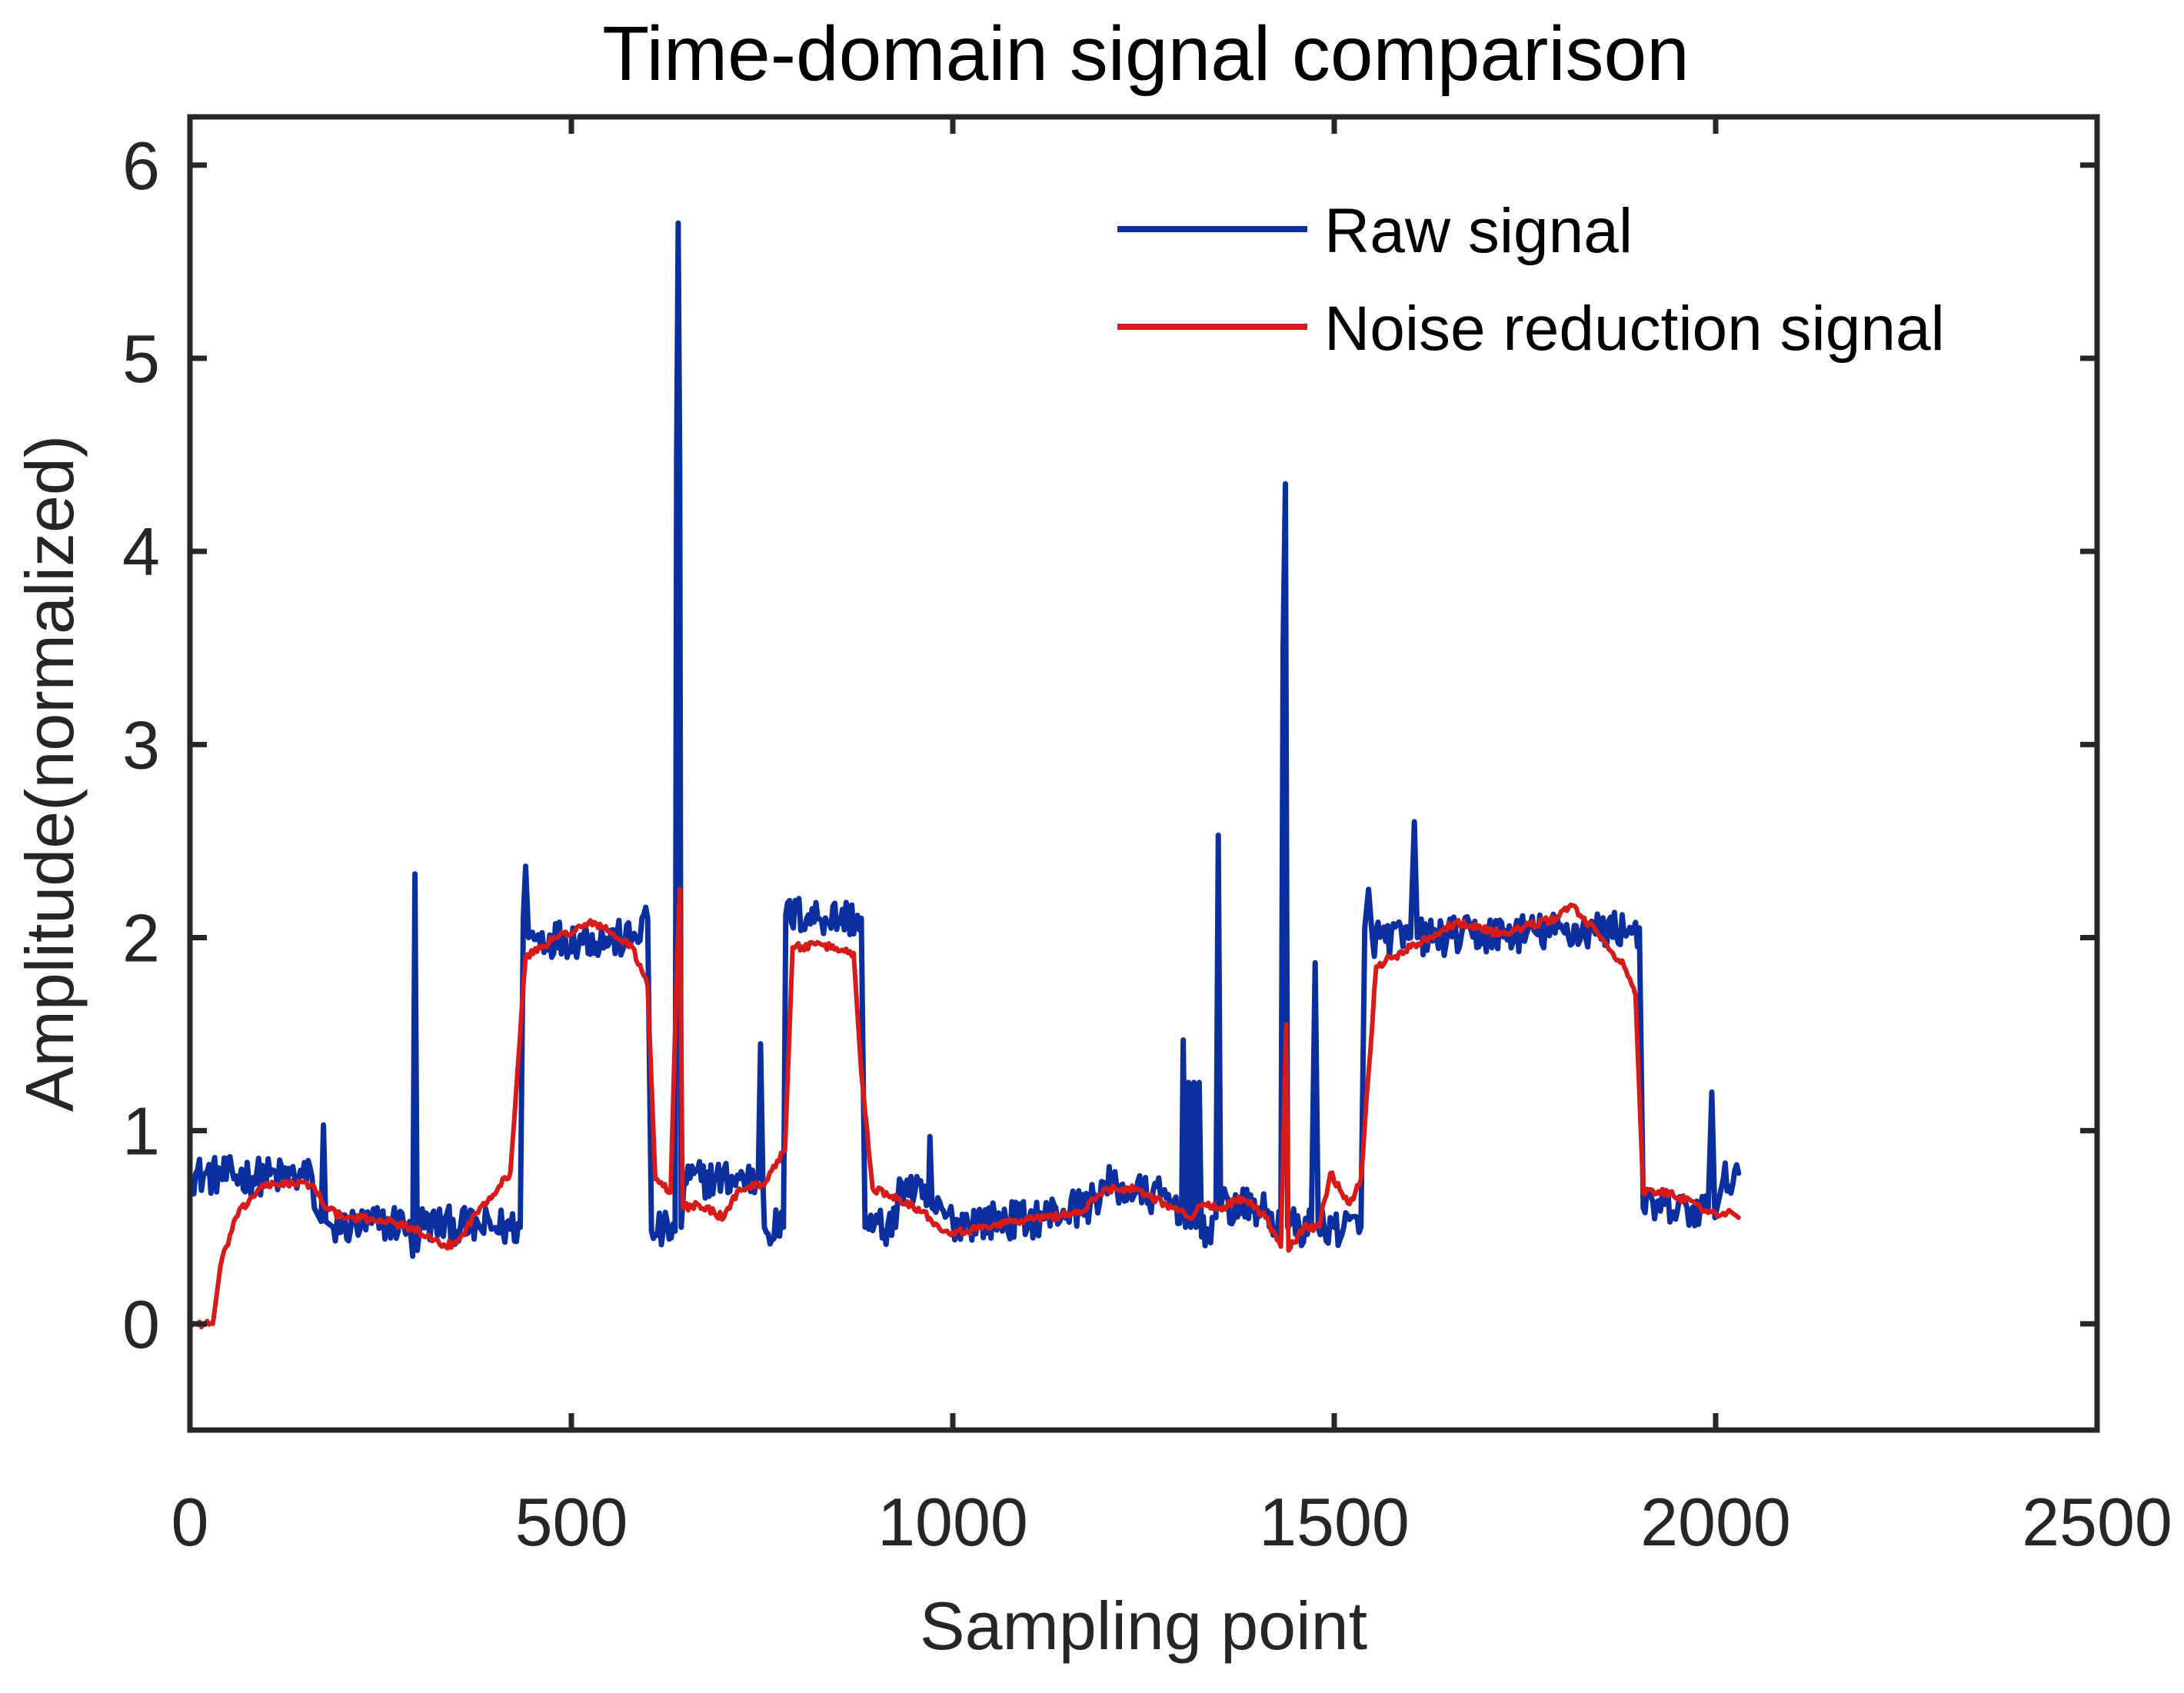  What do you see at coordinates (1334, 1522) in the screenshot?
I see `x-tick-label: 1500` at bounding box center [1334, 1522].